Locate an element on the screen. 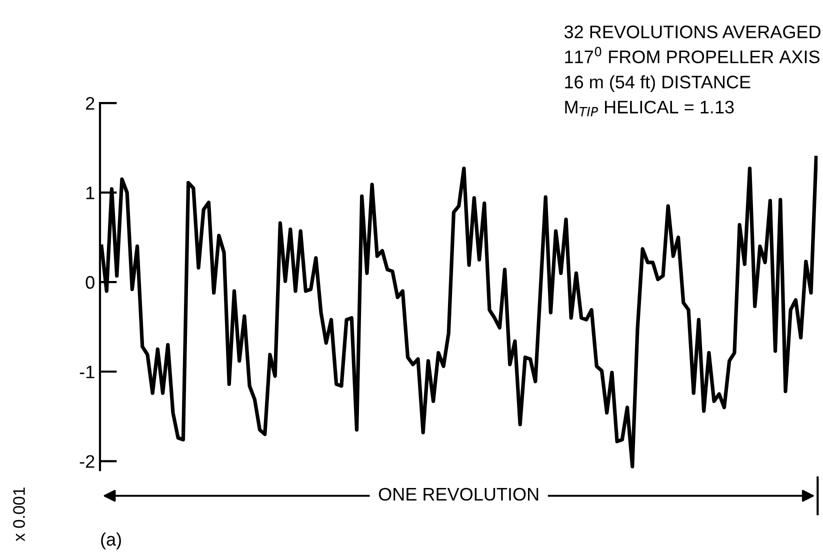 This screenshot has width=823, height=557. y-tick-label: 0 is located at coordinates (90, 282).